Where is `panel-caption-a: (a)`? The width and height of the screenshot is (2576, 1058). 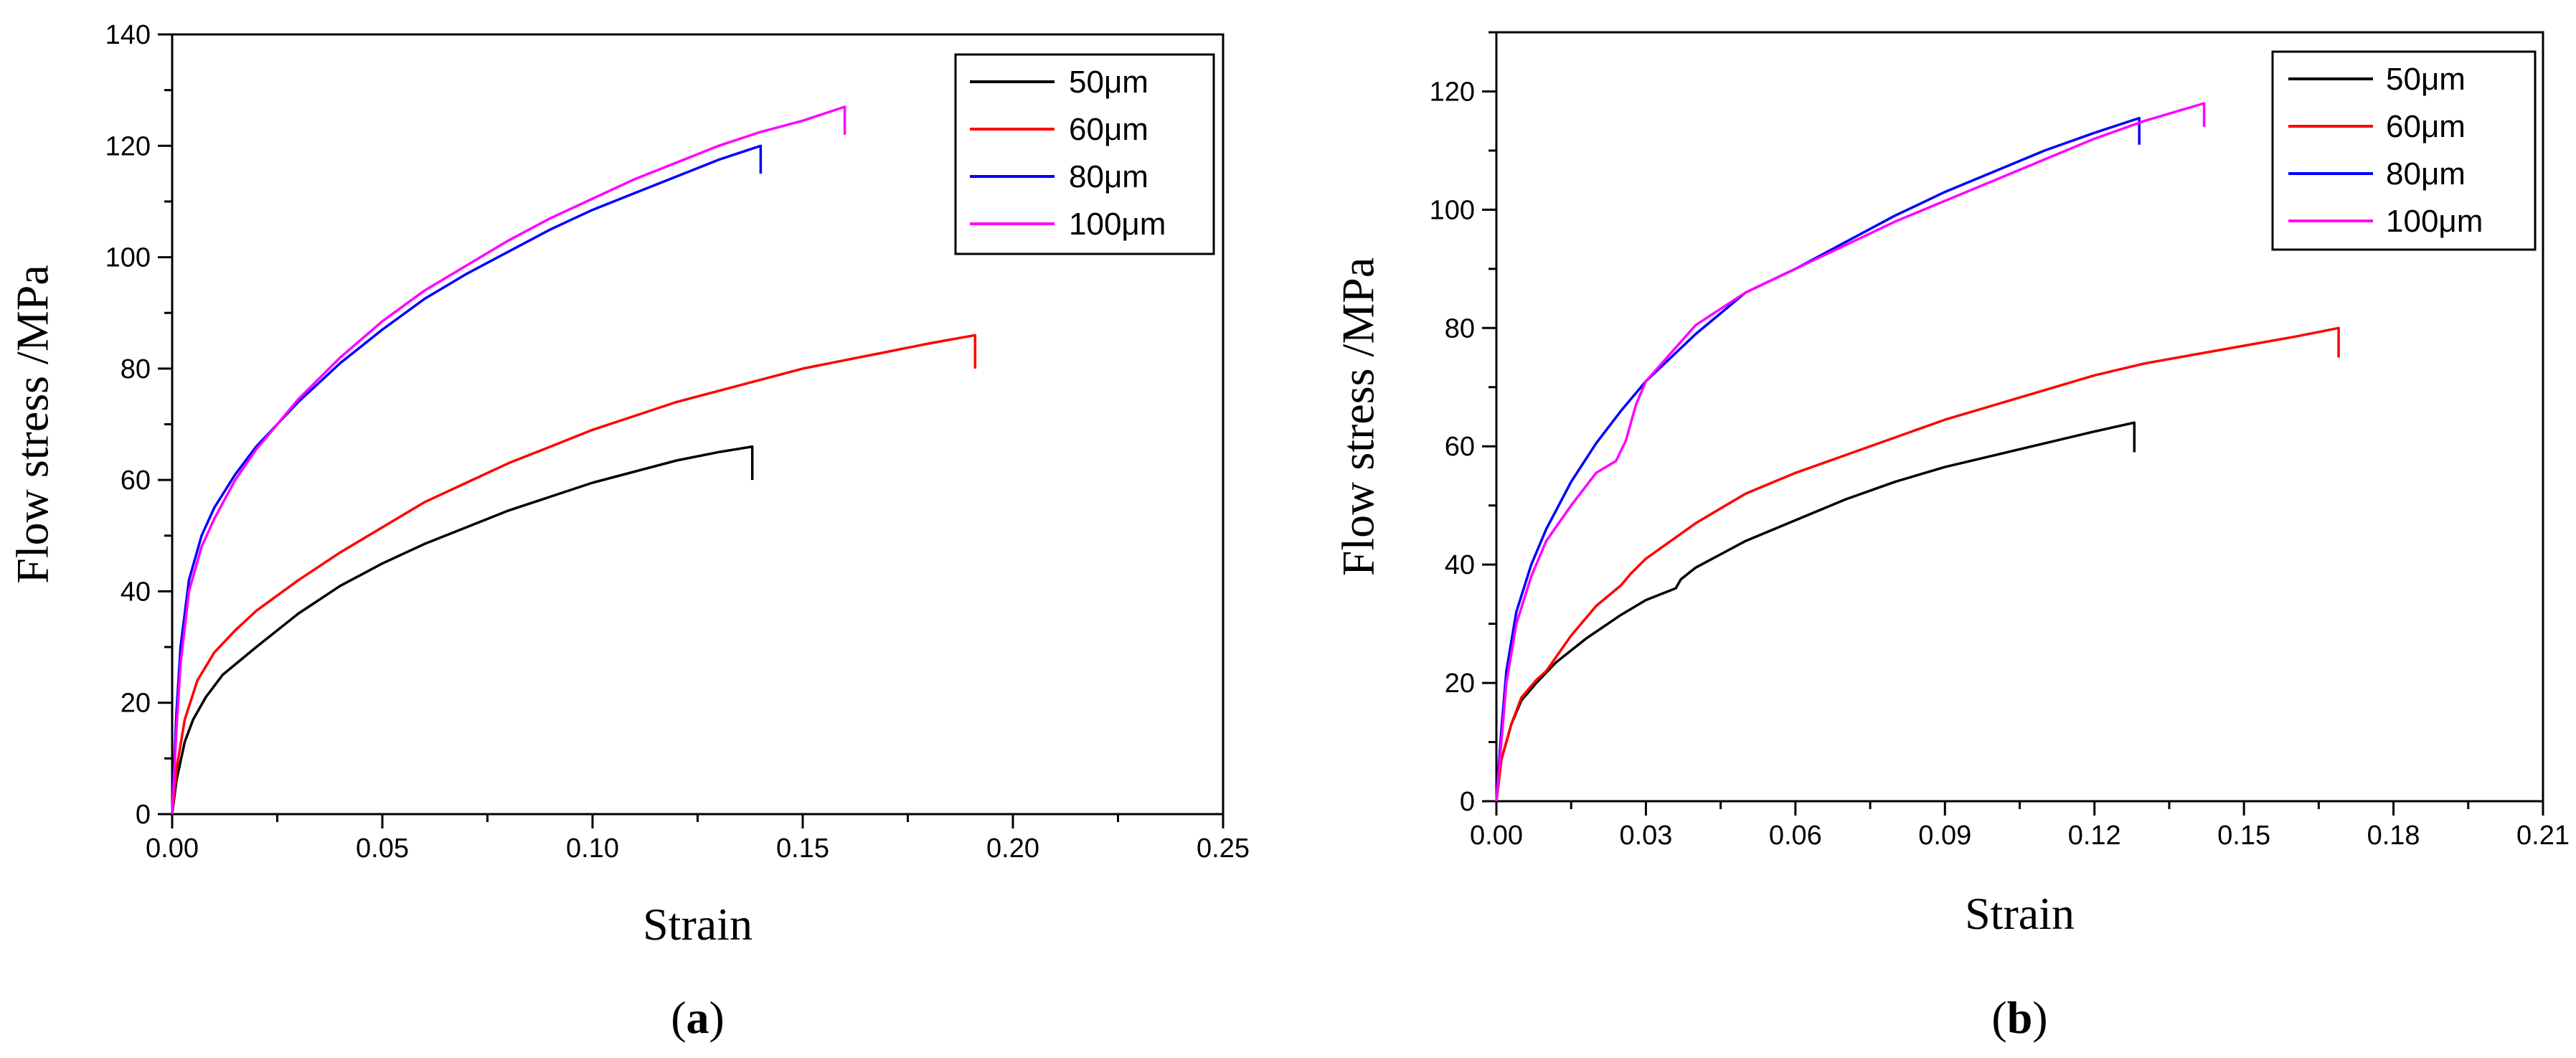
panel-caption-a: (a) is located at coordinates (698, 1018).